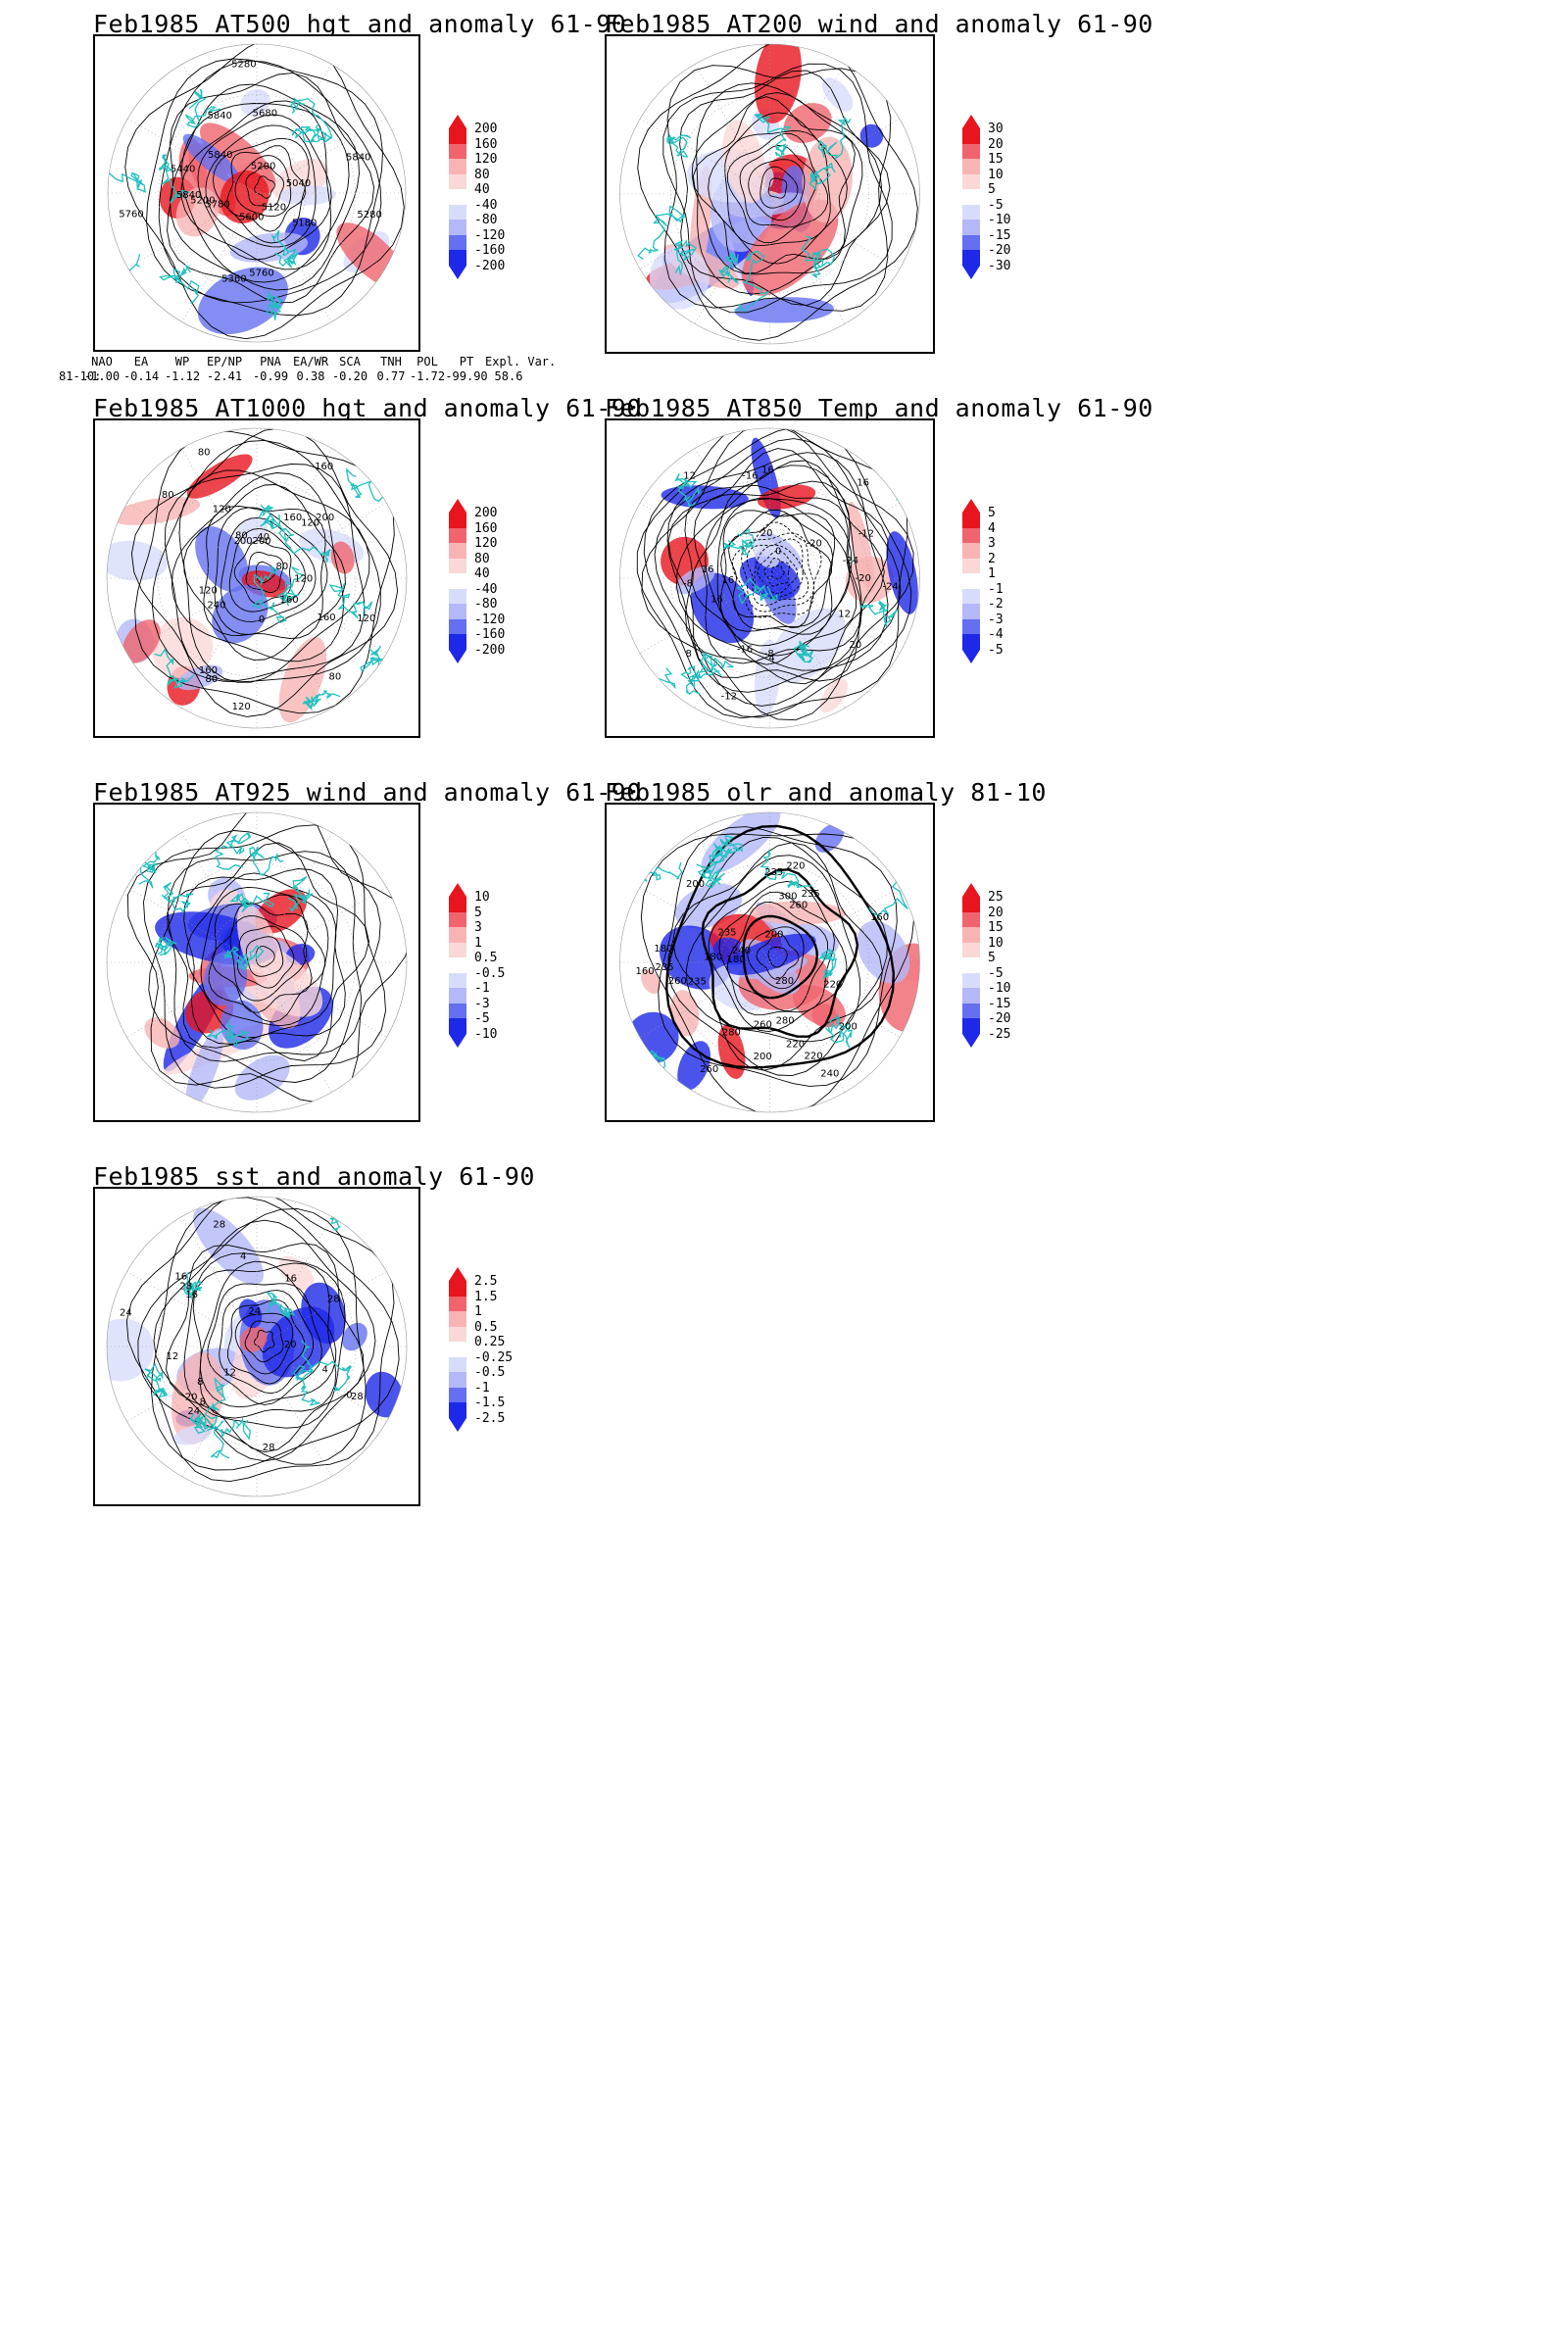  What do you see at coordinates (999, 1018) in the screenshot?
I see `colorbar-tick-label: -20` at bounding box center [999, 1018].